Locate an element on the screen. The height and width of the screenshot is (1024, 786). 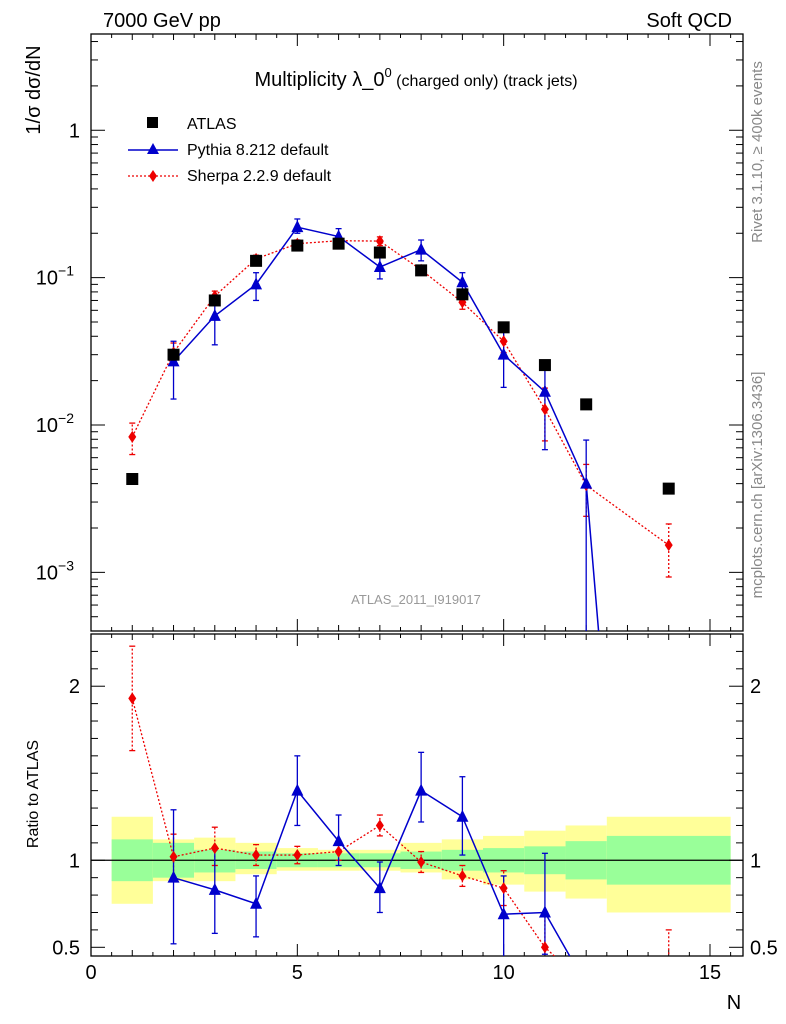
x-tick-label: 0 is located at coordinates (90, 973).